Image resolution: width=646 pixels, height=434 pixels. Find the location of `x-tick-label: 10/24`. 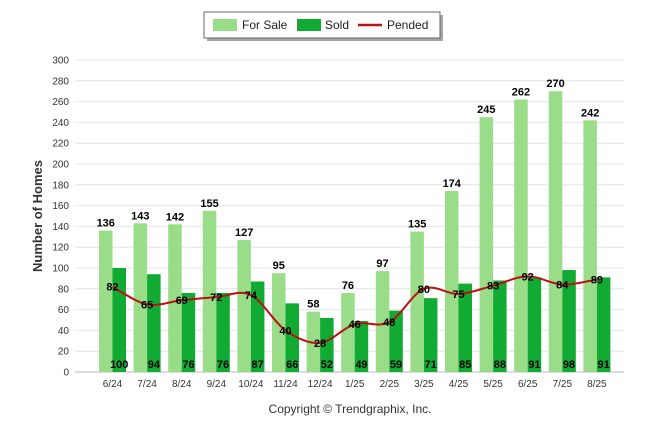

x-tick-label: 10/24 is located at coordinates (250, 384).